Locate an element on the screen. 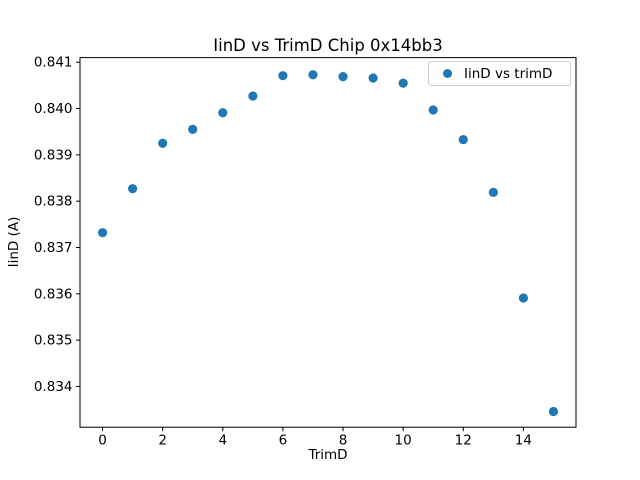 Image resolution: width=640 pixels, height=480 pixels. chart-title: IinD vs TrimD Chip 0x14bb3 is located at coordinates (328, 45).